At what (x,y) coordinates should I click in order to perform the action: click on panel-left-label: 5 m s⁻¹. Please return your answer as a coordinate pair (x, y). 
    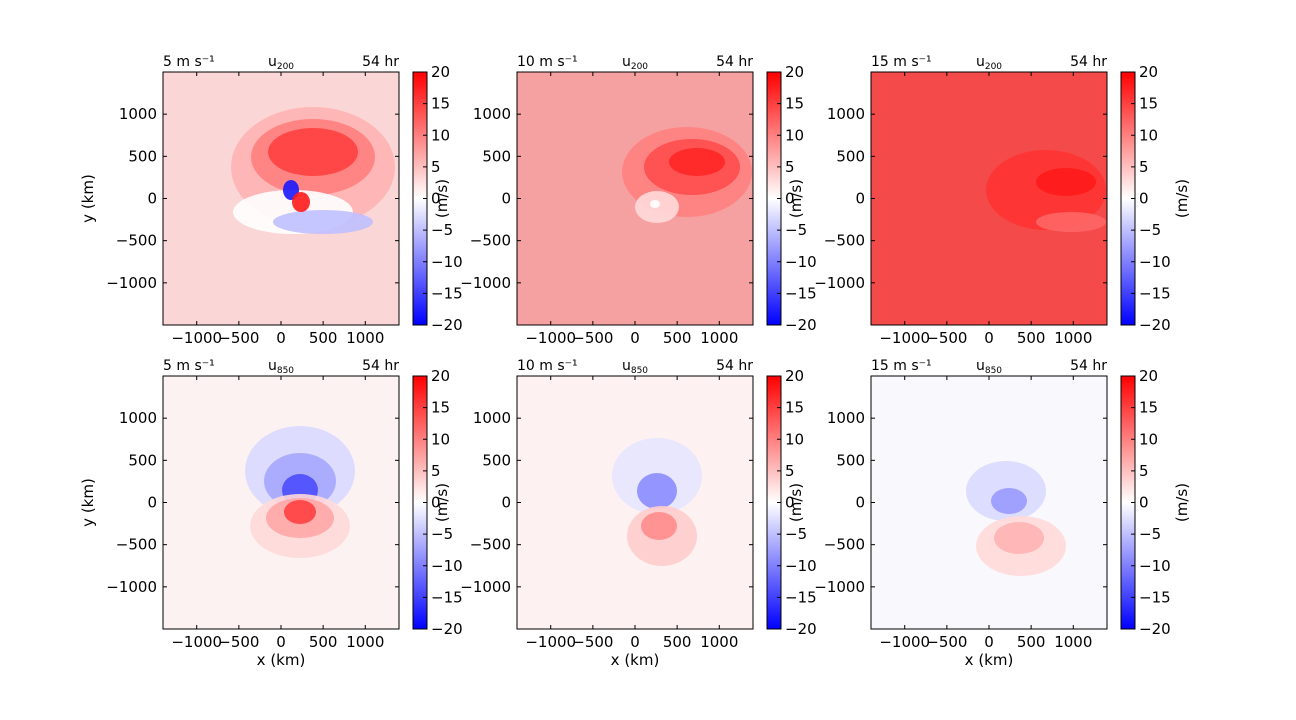
    Looking at the image, I should click on (189, 62).